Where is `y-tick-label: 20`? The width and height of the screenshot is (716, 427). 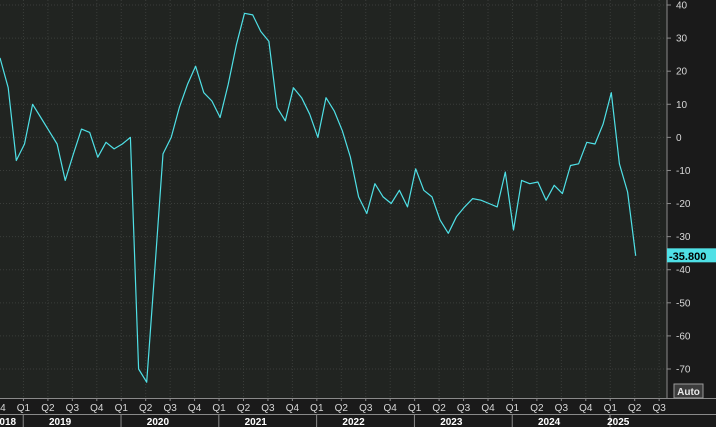 y-tick-label: 20 is located at coordinates (682, 72).